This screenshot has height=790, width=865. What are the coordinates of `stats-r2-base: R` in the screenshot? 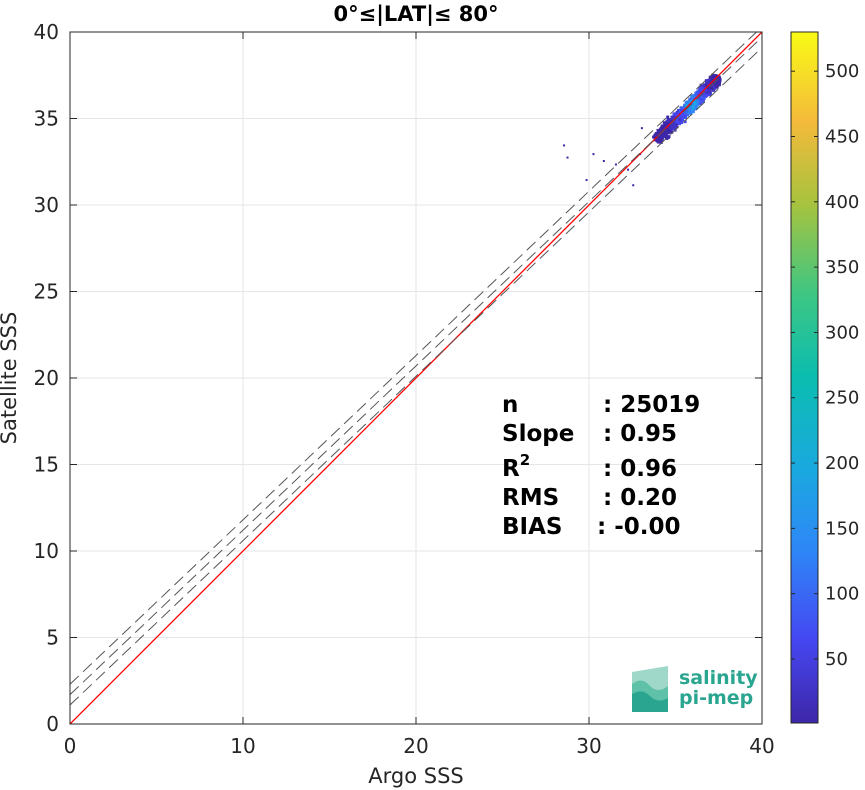 It's located at (511, 469).